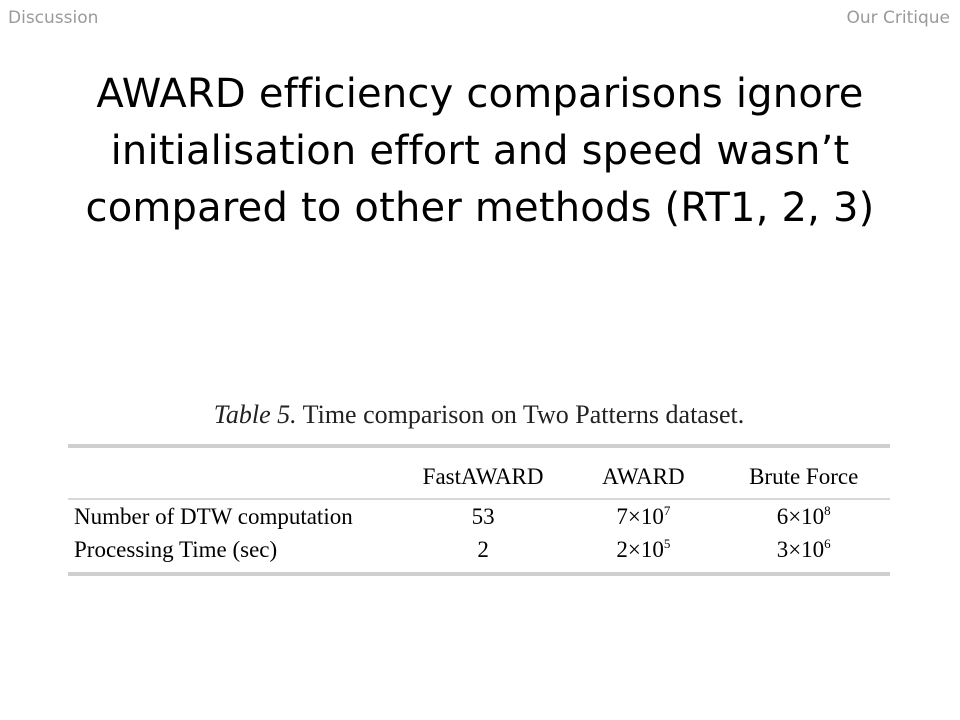  What do you see at coordinates (643, 476) in the screenshot?
I see `column-header: AWARD` at bounding box center [643, 476].